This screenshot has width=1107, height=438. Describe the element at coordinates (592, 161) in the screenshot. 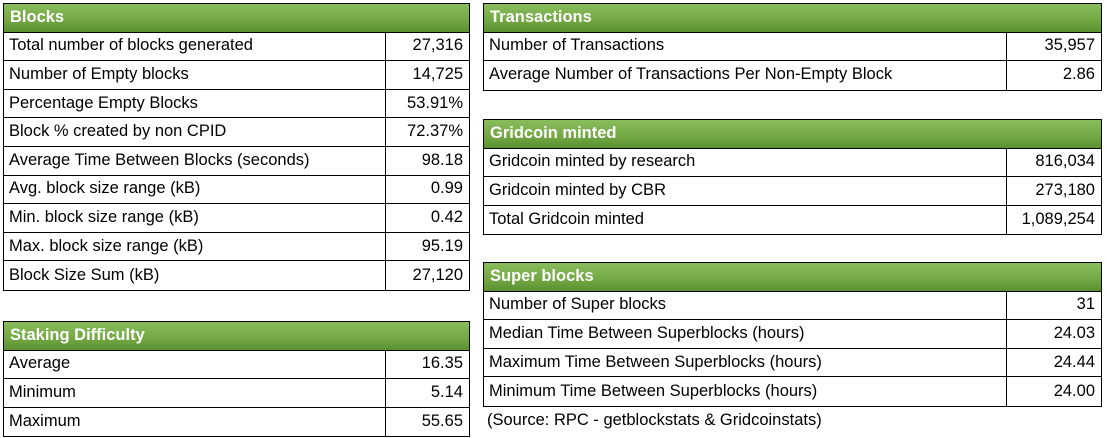

I see `row-label: Gridcoin minted by research` at that location.